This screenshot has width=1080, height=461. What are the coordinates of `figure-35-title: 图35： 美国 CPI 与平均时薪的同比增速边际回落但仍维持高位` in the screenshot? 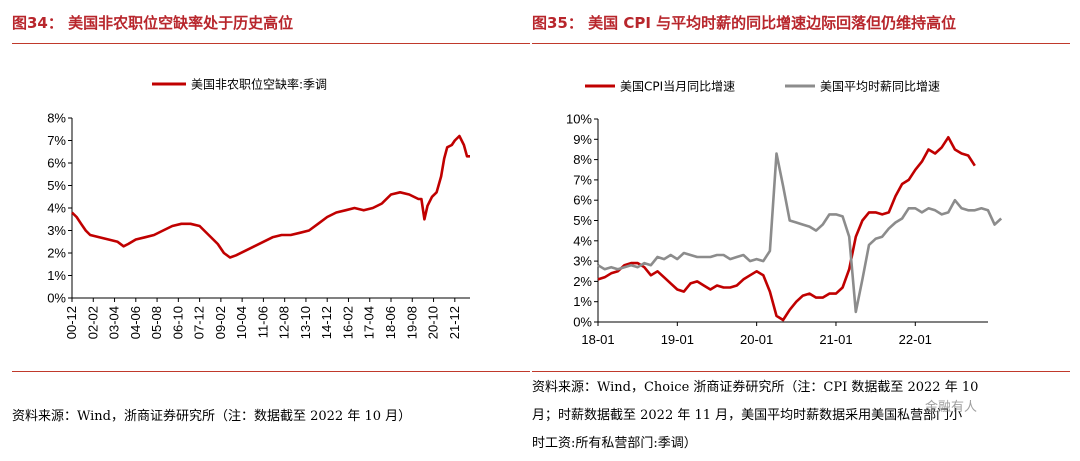 It's located at (744, 23).